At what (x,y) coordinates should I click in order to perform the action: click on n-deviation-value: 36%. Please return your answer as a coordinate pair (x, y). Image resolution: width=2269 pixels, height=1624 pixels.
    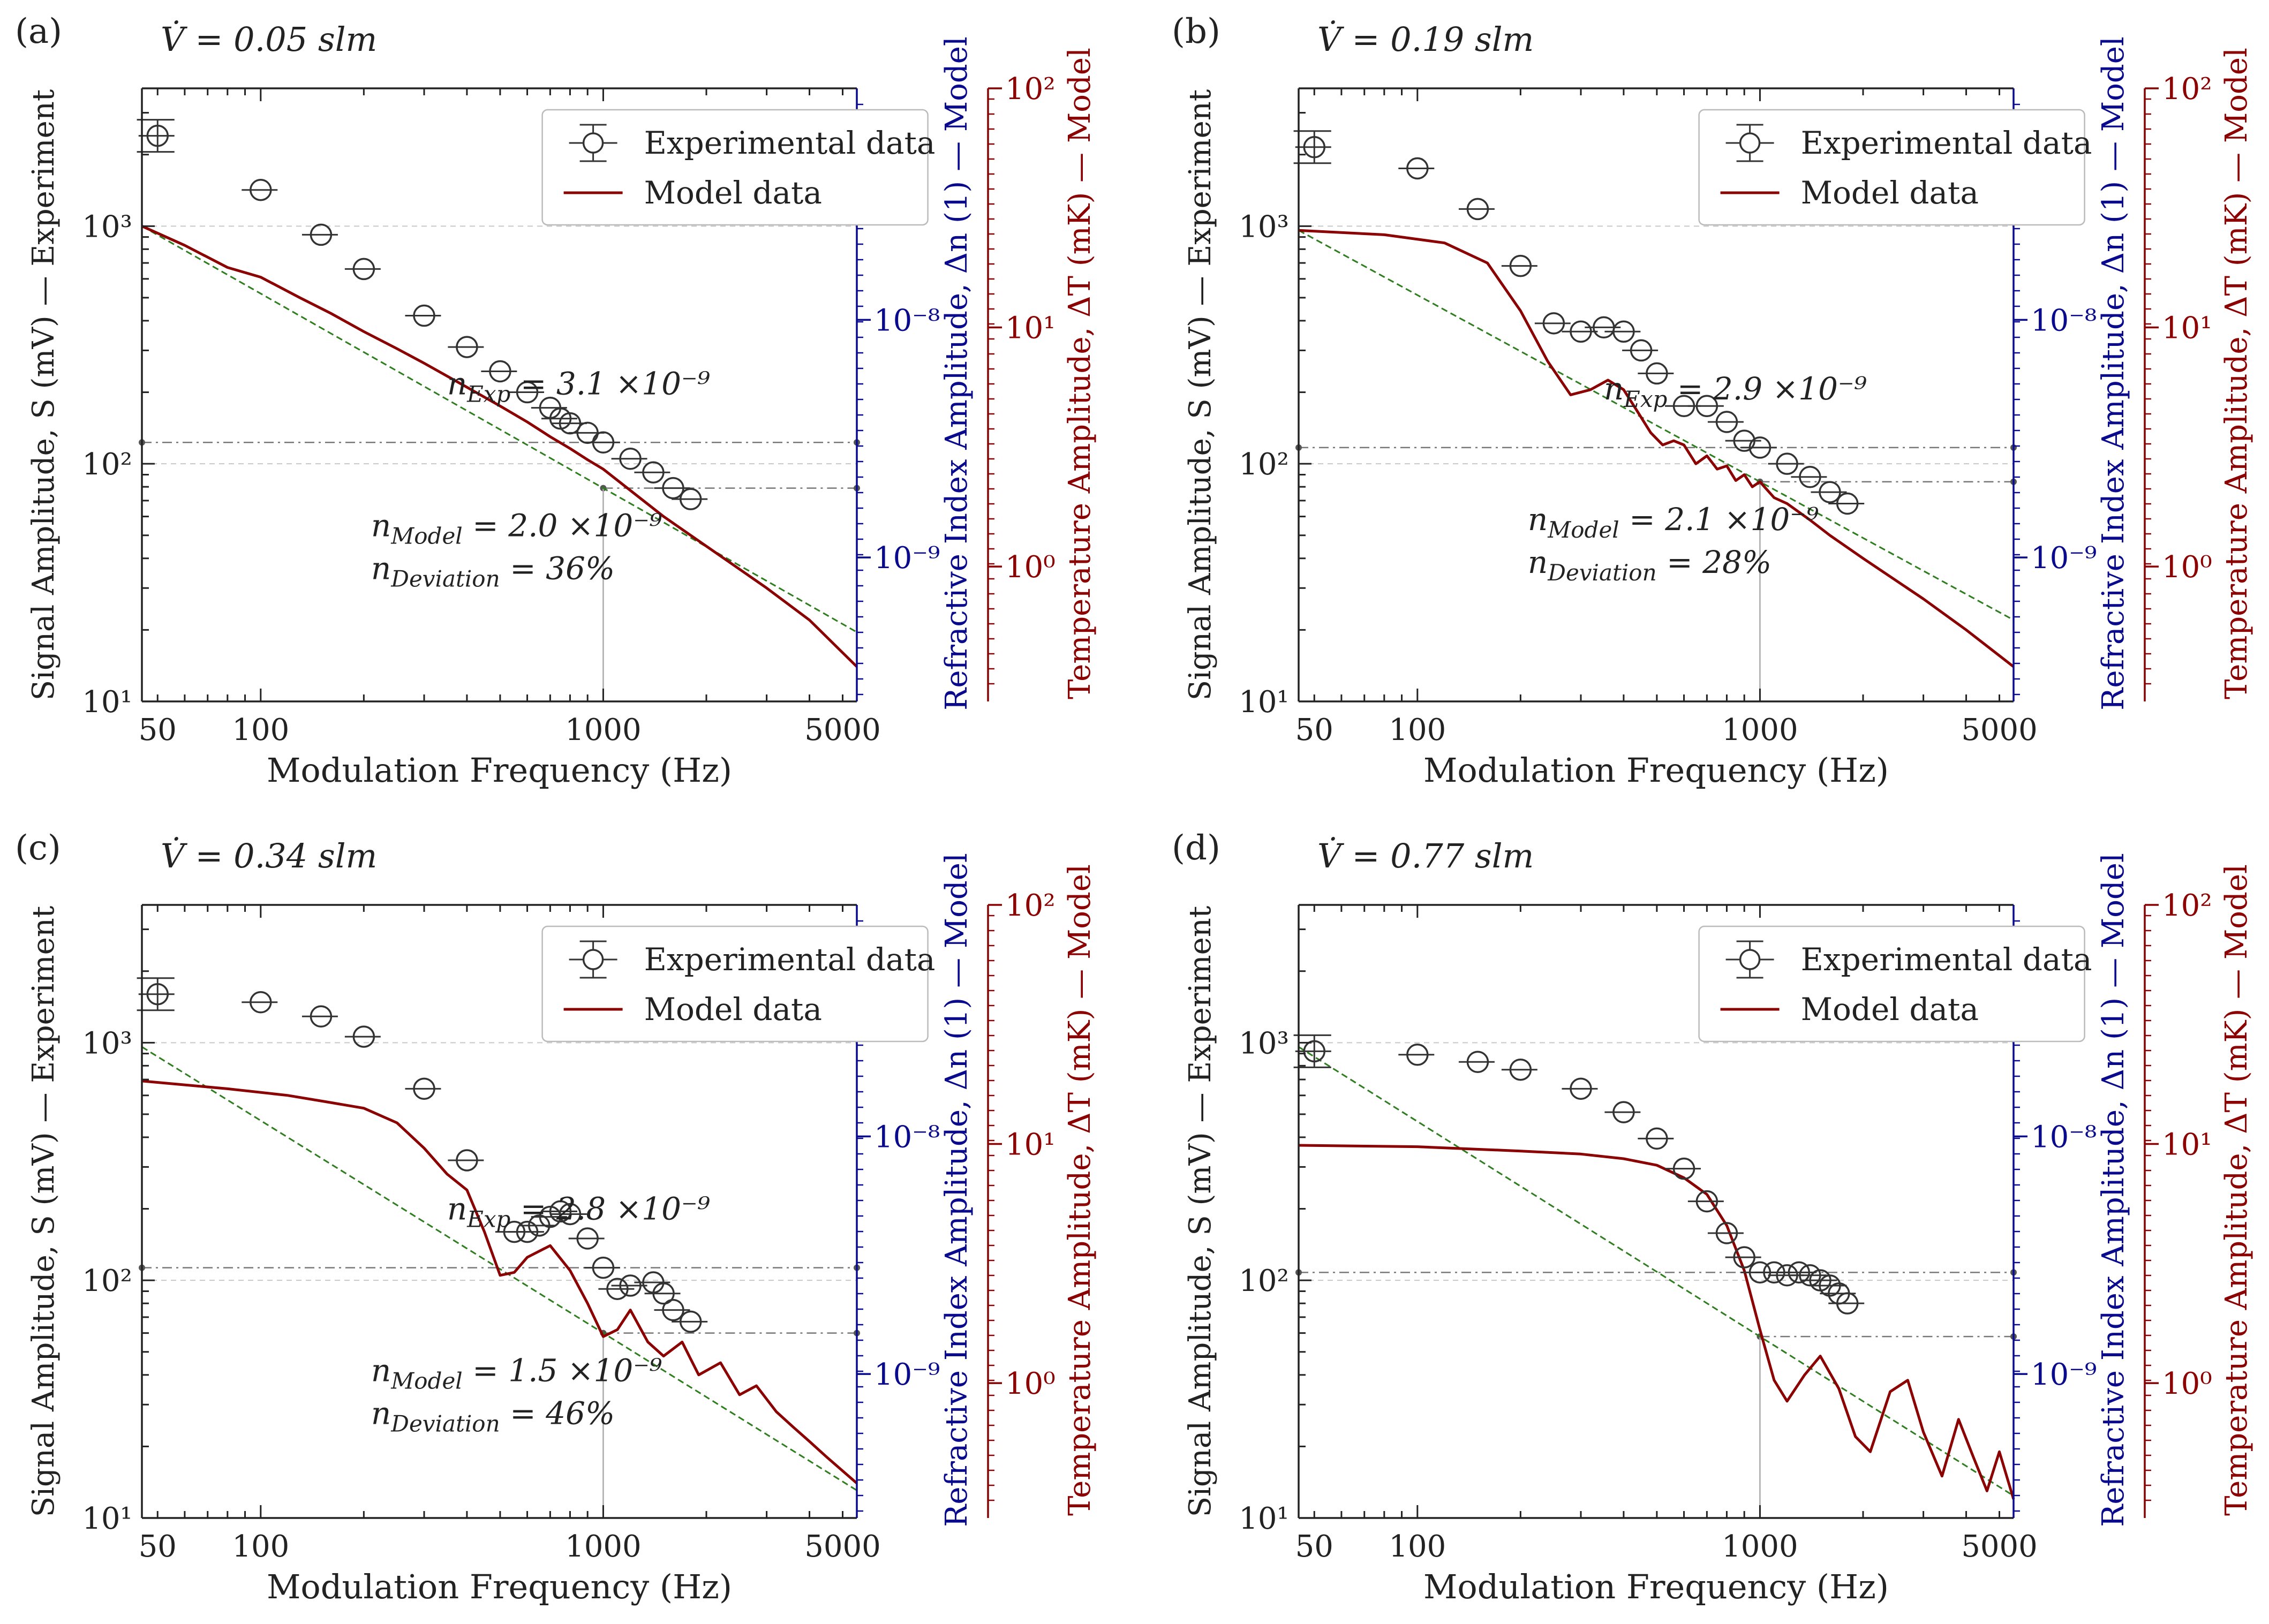
    Looking at the image, I should click on (580, 569).